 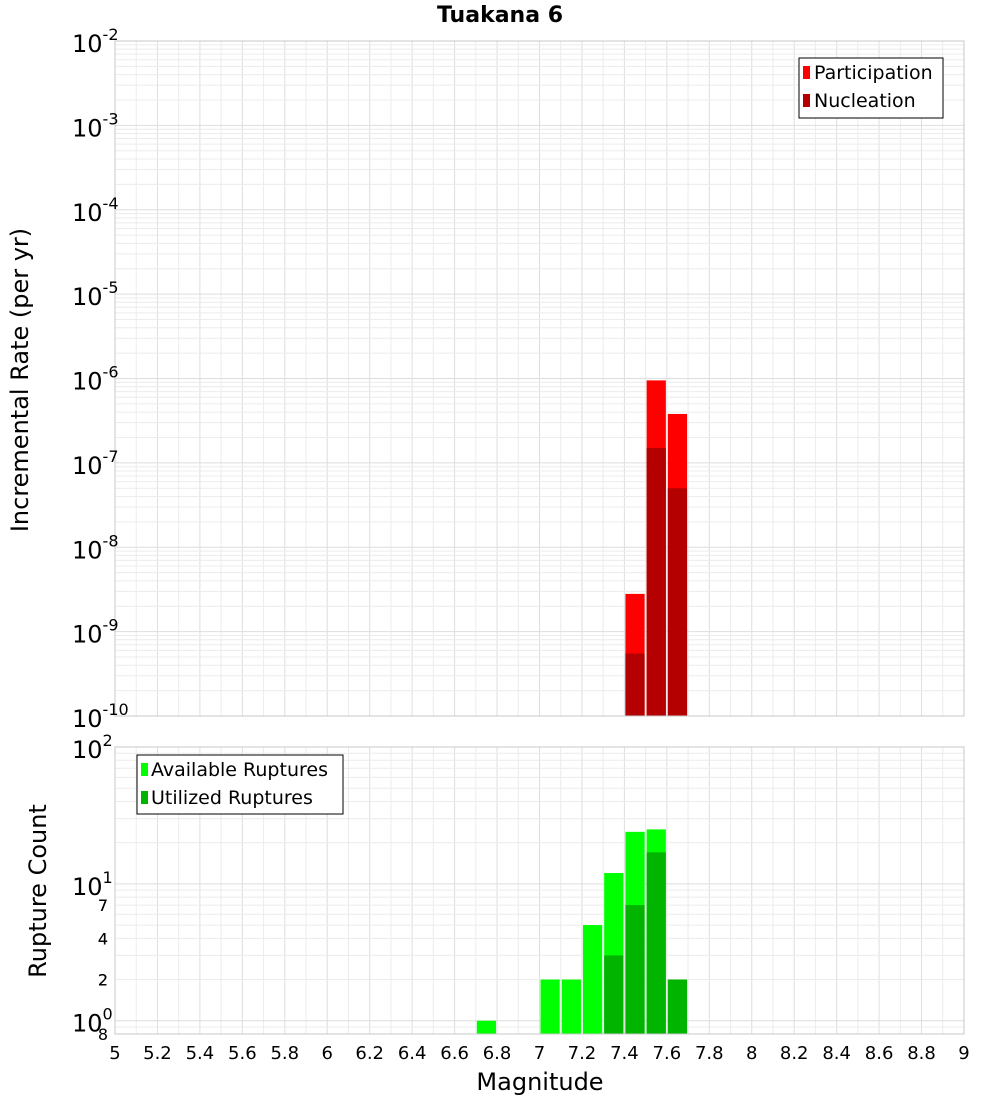 I want to click on top-plot-y-axis-label: Incremental Rate (per yr), so click(x=20, y=380).